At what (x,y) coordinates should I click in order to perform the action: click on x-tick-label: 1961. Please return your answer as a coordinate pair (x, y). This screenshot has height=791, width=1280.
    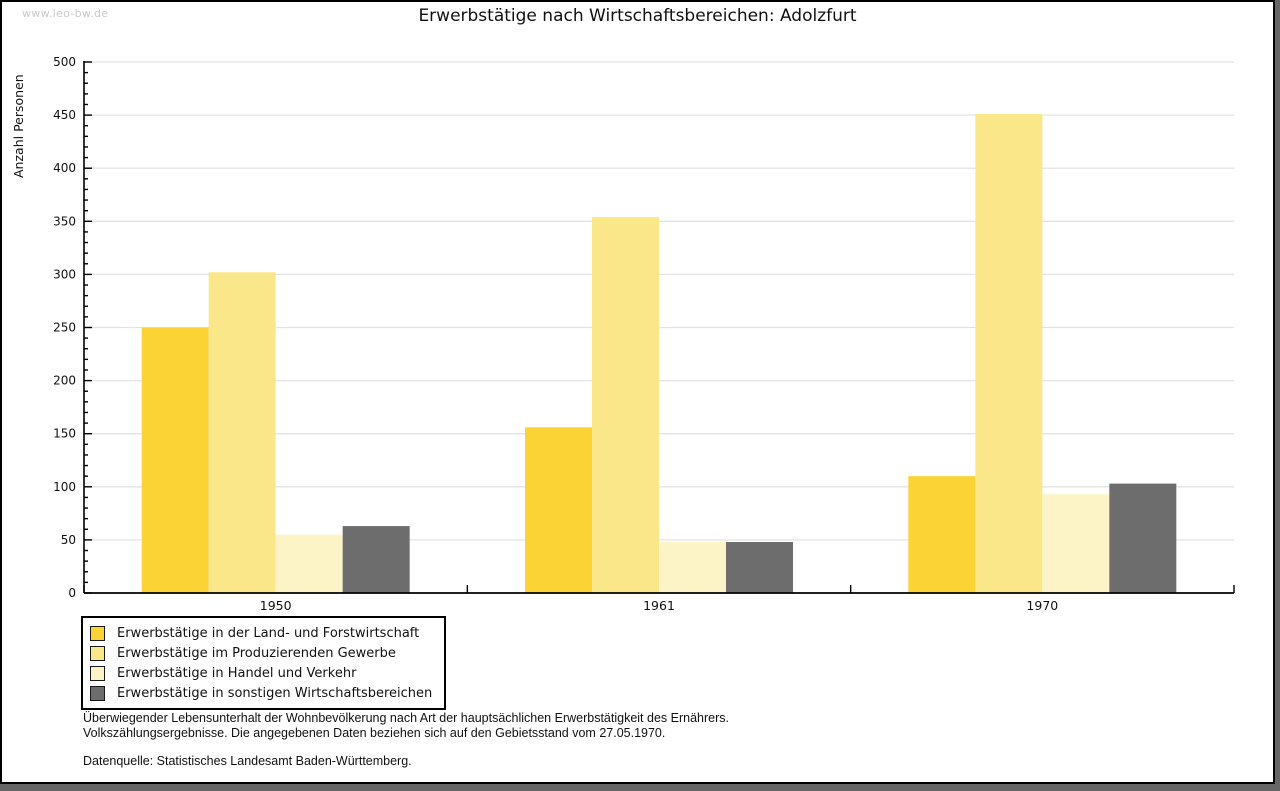
    Looking at the image, I should click on (659, 605).